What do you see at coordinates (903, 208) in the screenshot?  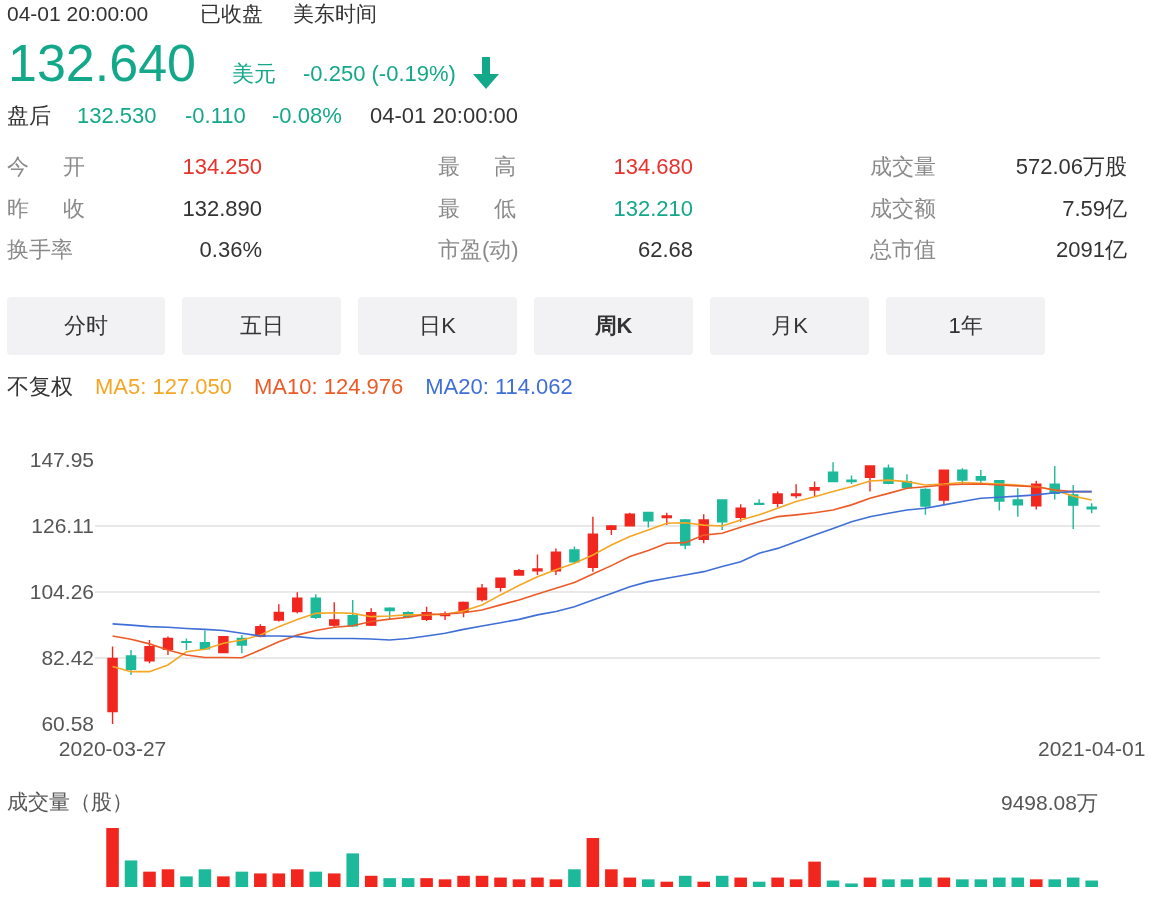 I see `text: 成交额` at bounding box center [903, 208].